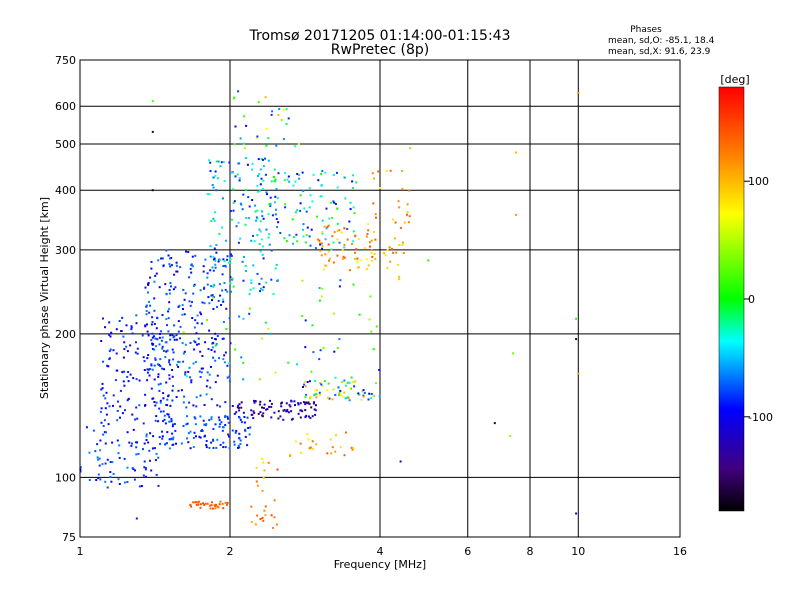 Image resolution: width=800 pixels, height=600 pixels. What do you see at coordinates (646, 30) in the screenshot?
I see `stats-heading: Phases` at bounding box center [646, 30].